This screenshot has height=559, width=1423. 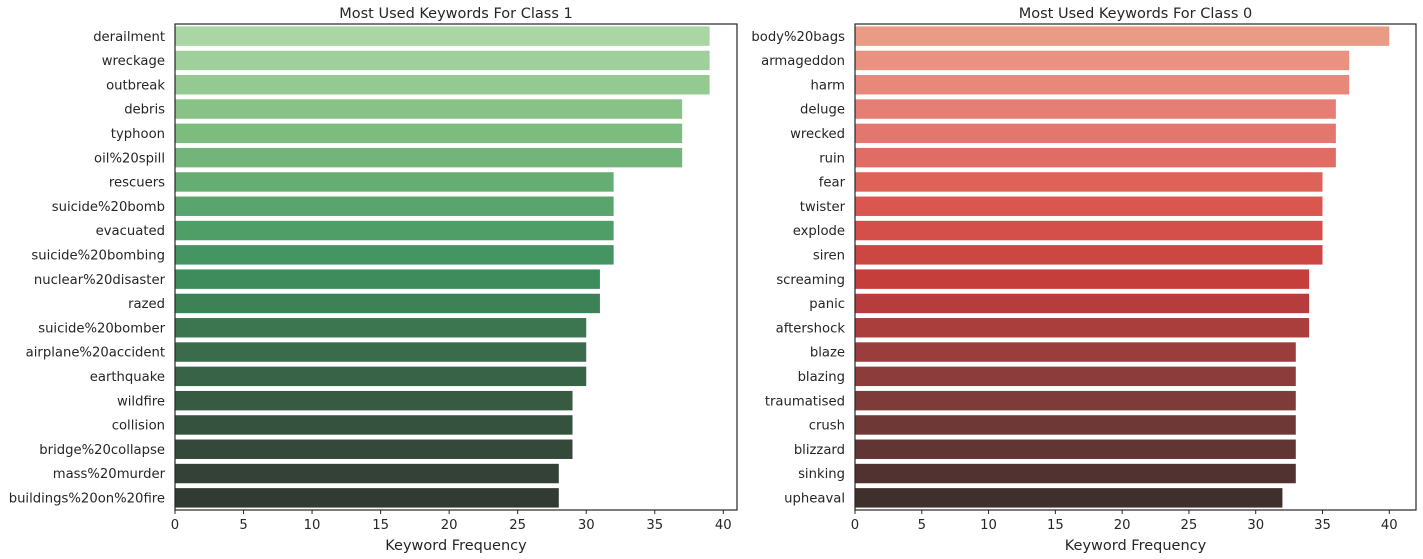 I want to click on bar-oil-20spill, so click(x=429, y=157).